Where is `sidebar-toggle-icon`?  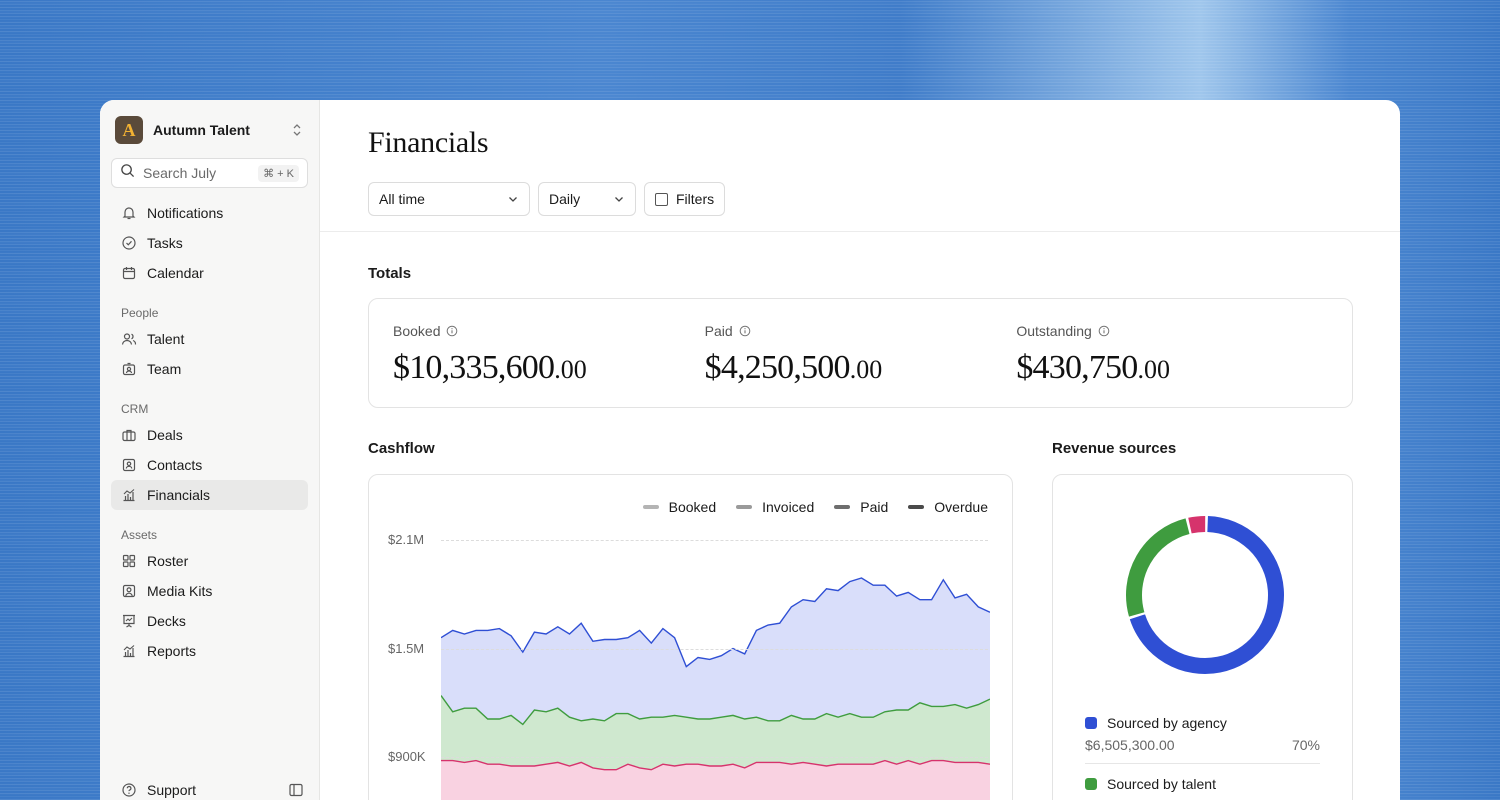 sidebar-toggle-icon is located at coordinates (296, 790).